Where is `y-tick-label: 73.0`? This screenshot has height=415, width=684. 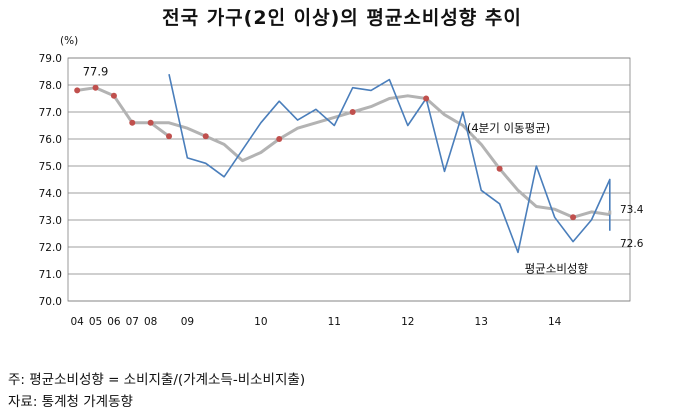
y-tick-label: 73.0 is located at coordinates (50, 221).